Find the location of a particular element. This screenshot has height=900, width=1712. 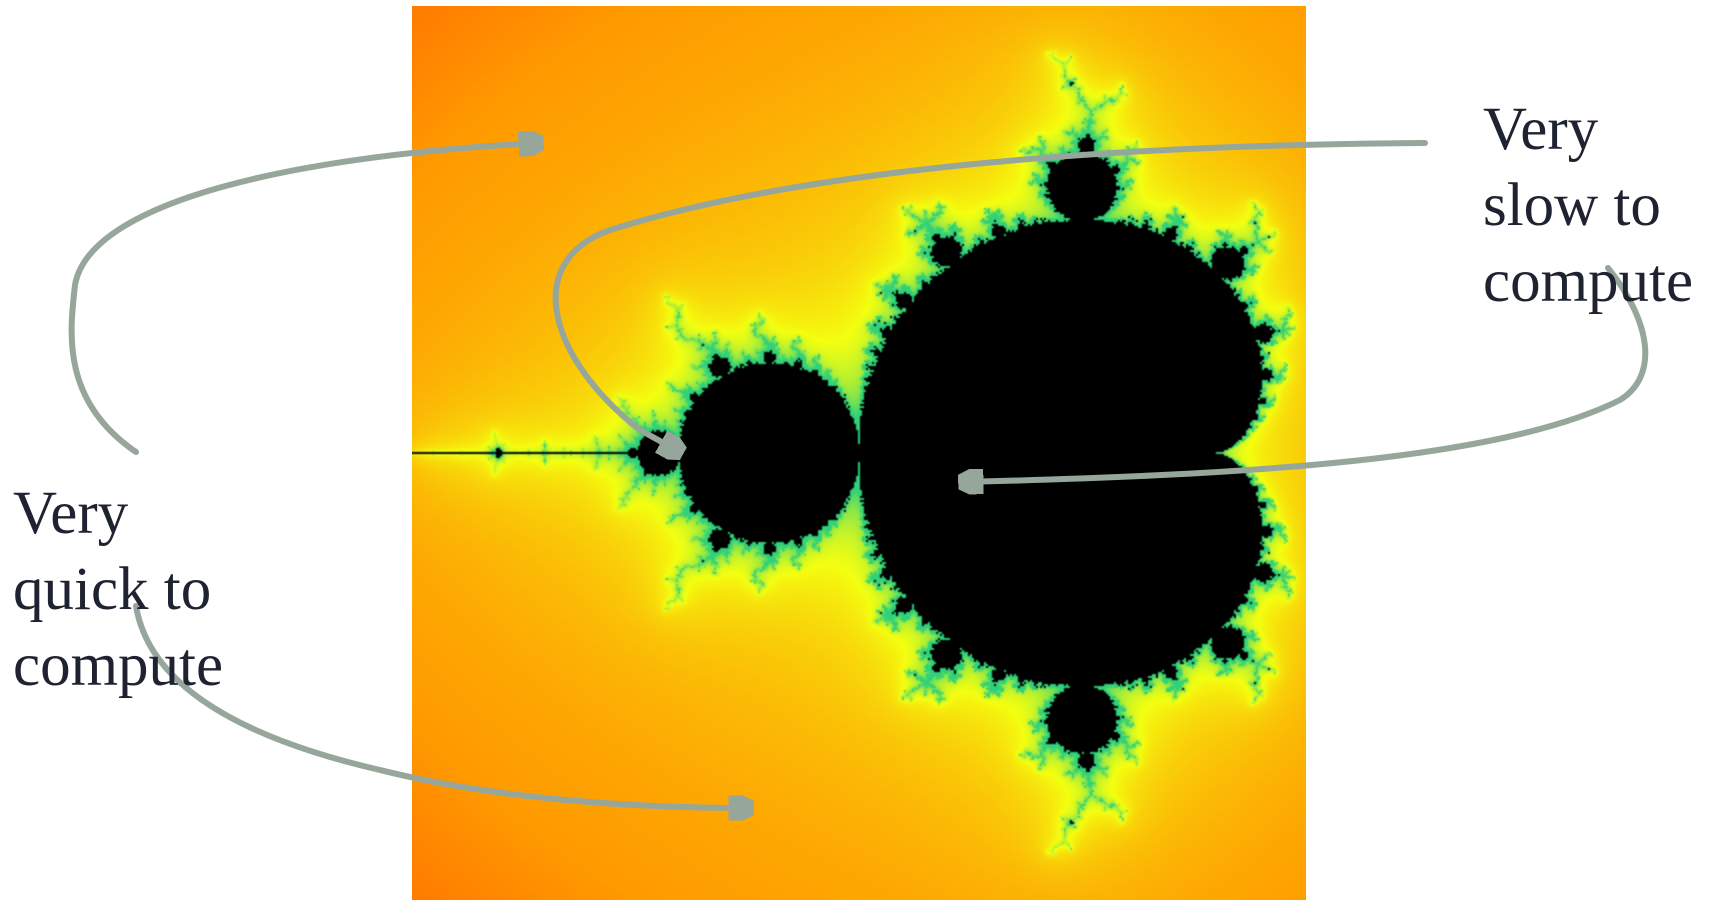

caption-slow-line-1: Very is located at coordinates (1541, 129).